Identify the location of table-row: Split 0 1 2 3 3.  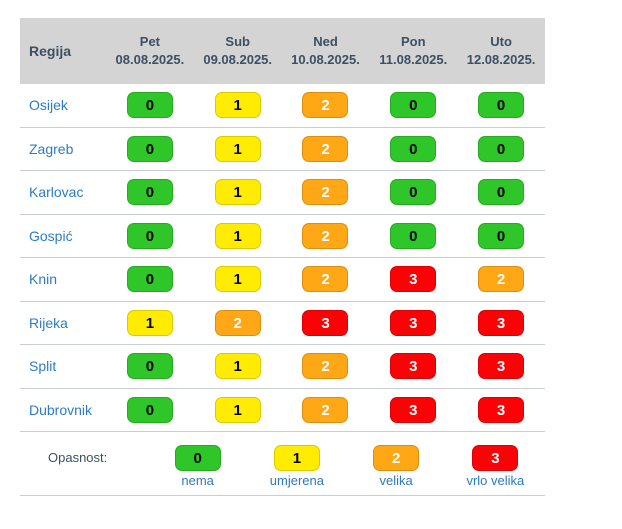
(282, 367).